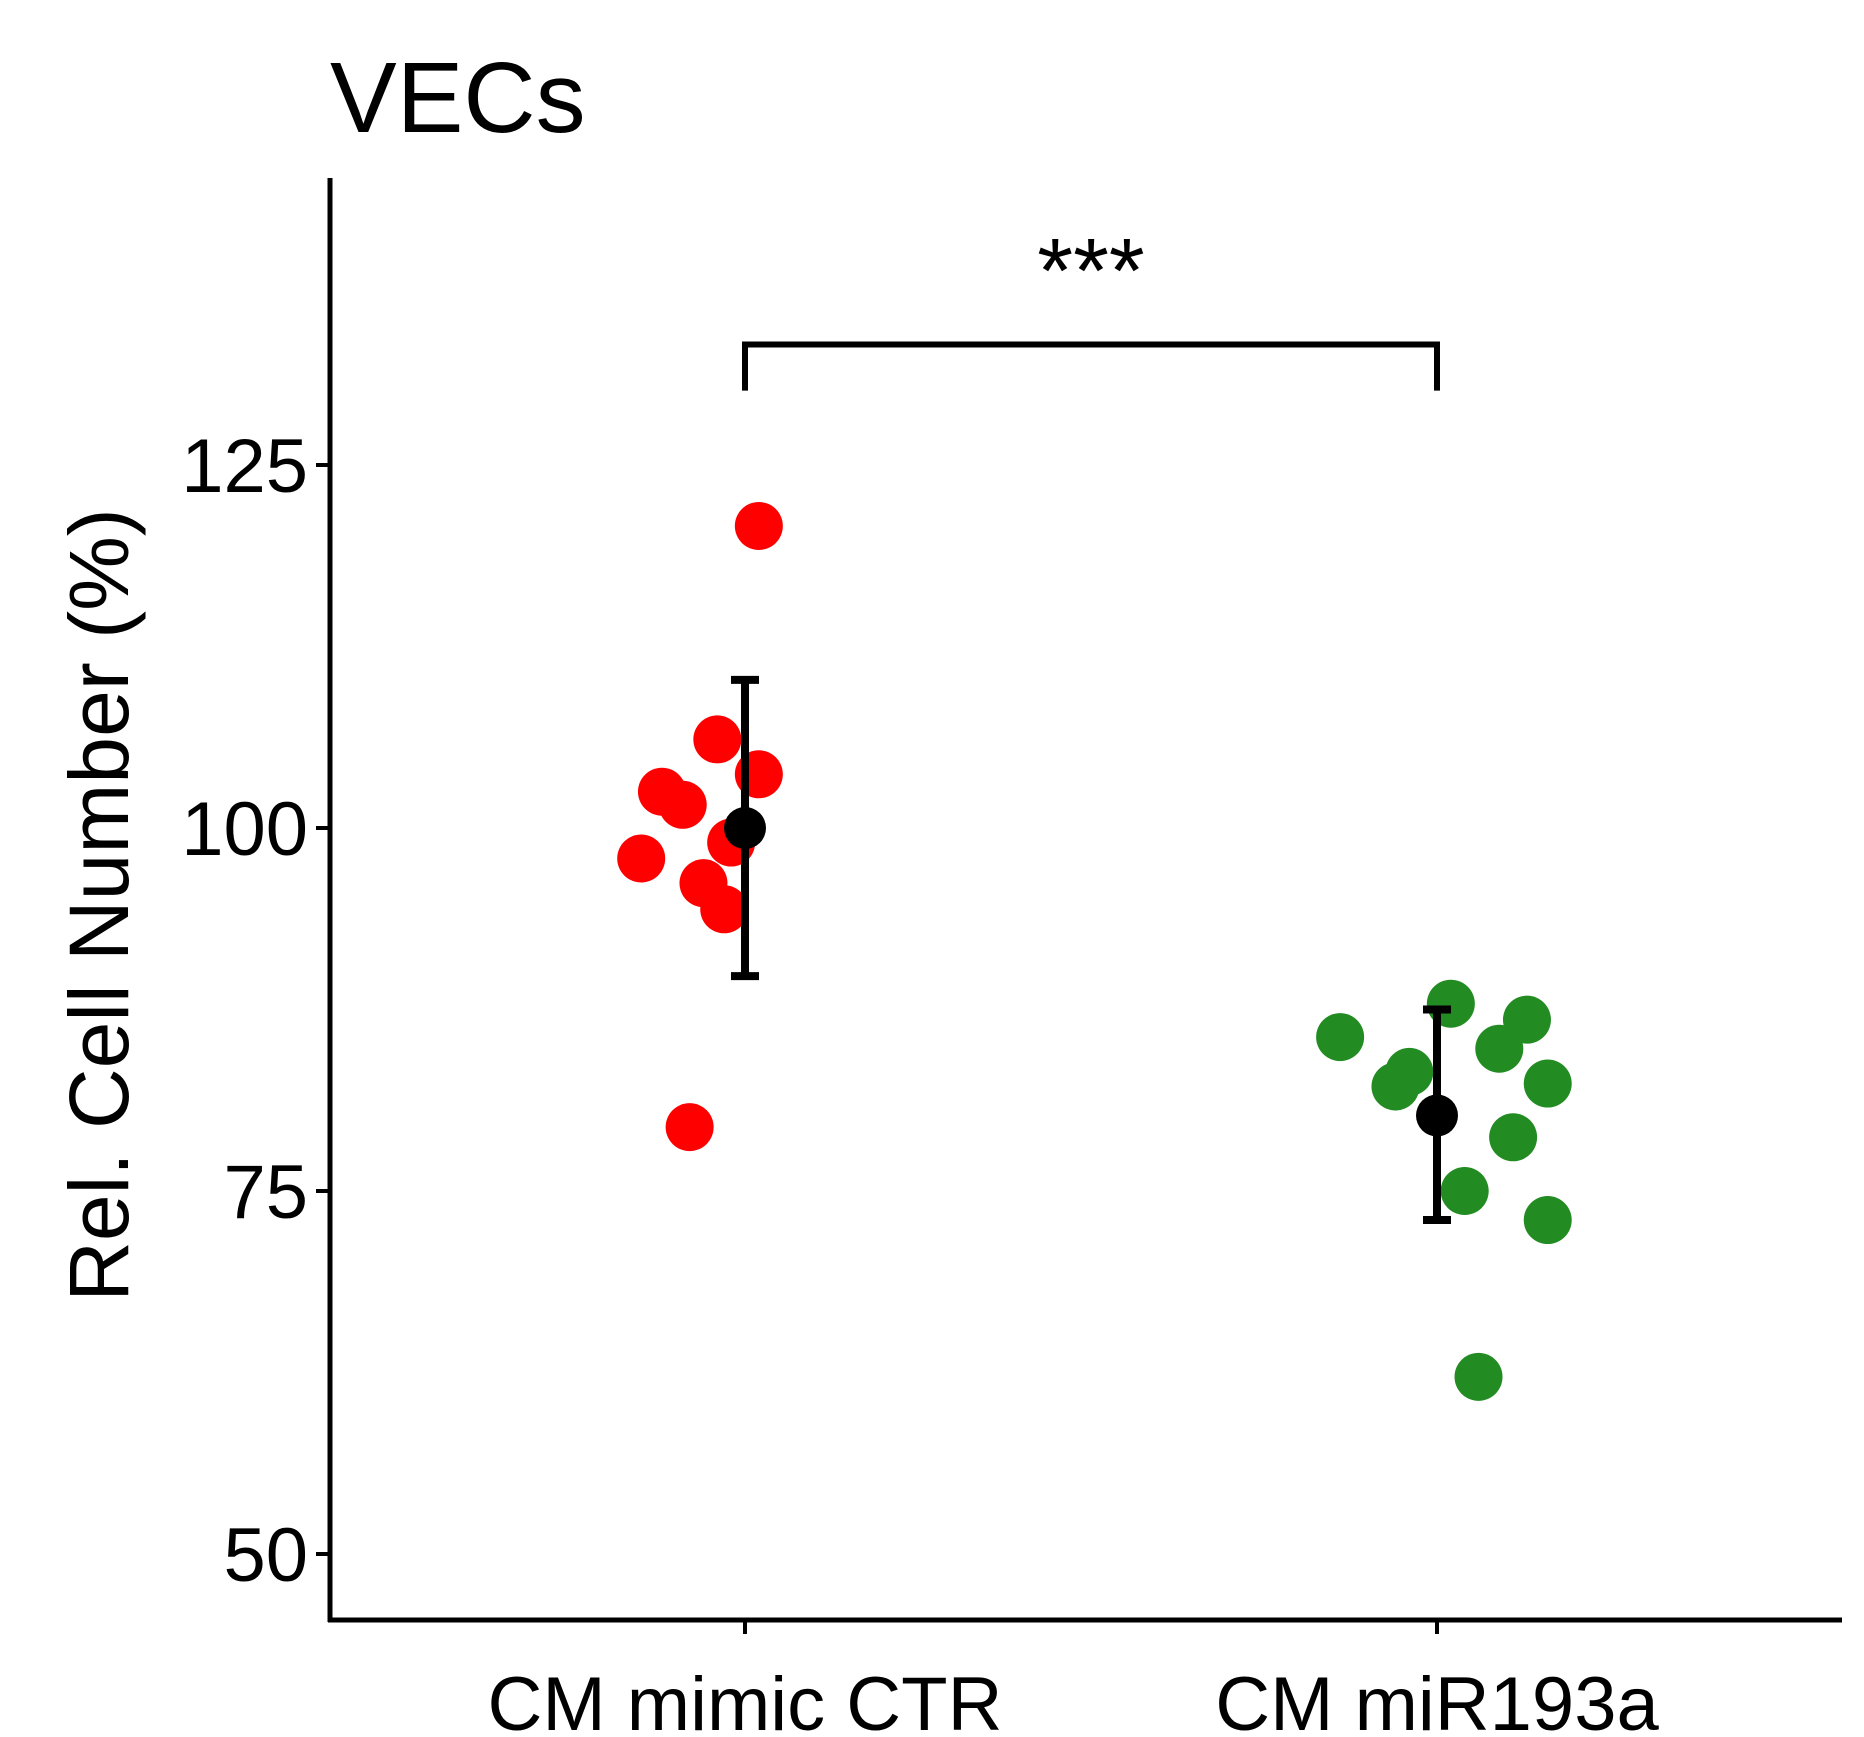  Describe the element at coordinates (255, 1011) in the screenshot. I see `y-ticks: 50 75 100 125` at that location.